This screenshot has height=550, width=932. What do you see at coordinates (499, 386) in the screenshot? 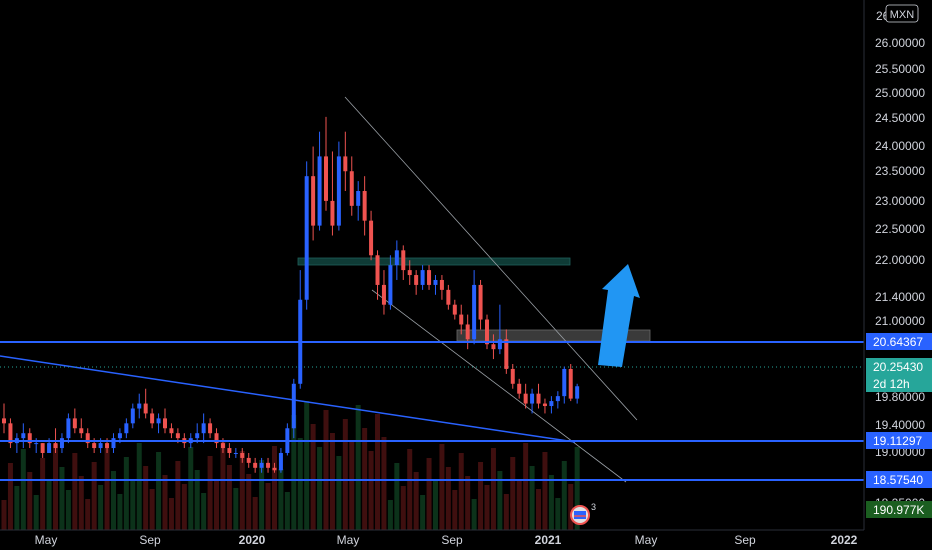
I see `channel-trendline` at bounding box center [499, 386].